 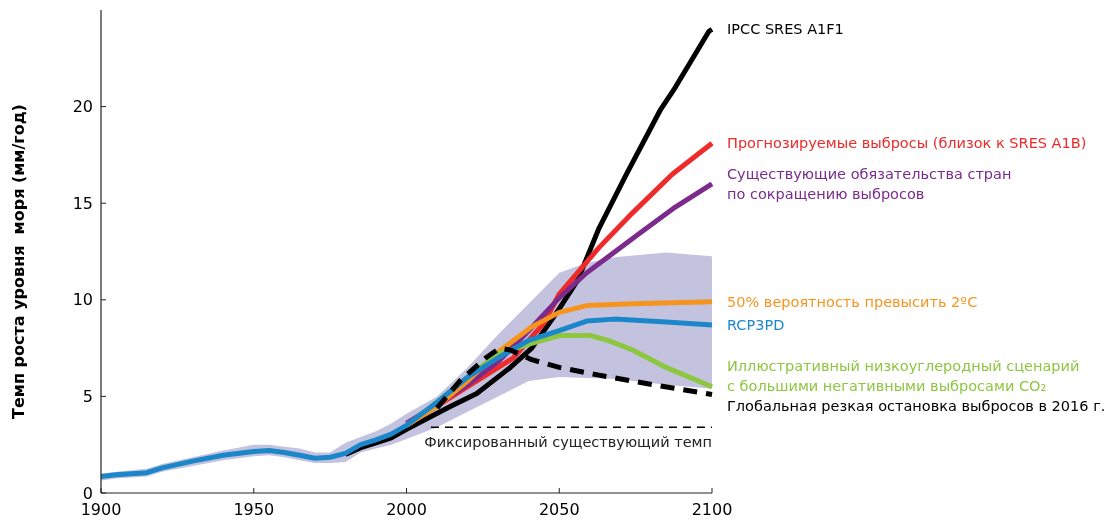 What do you see at coordinates (903, 375) in the screenshot?
I see `series-label: Иллюстративный низкоуглеродный сценарий с большими негативными выбросами CO₂` at bounding box center [903, 375].